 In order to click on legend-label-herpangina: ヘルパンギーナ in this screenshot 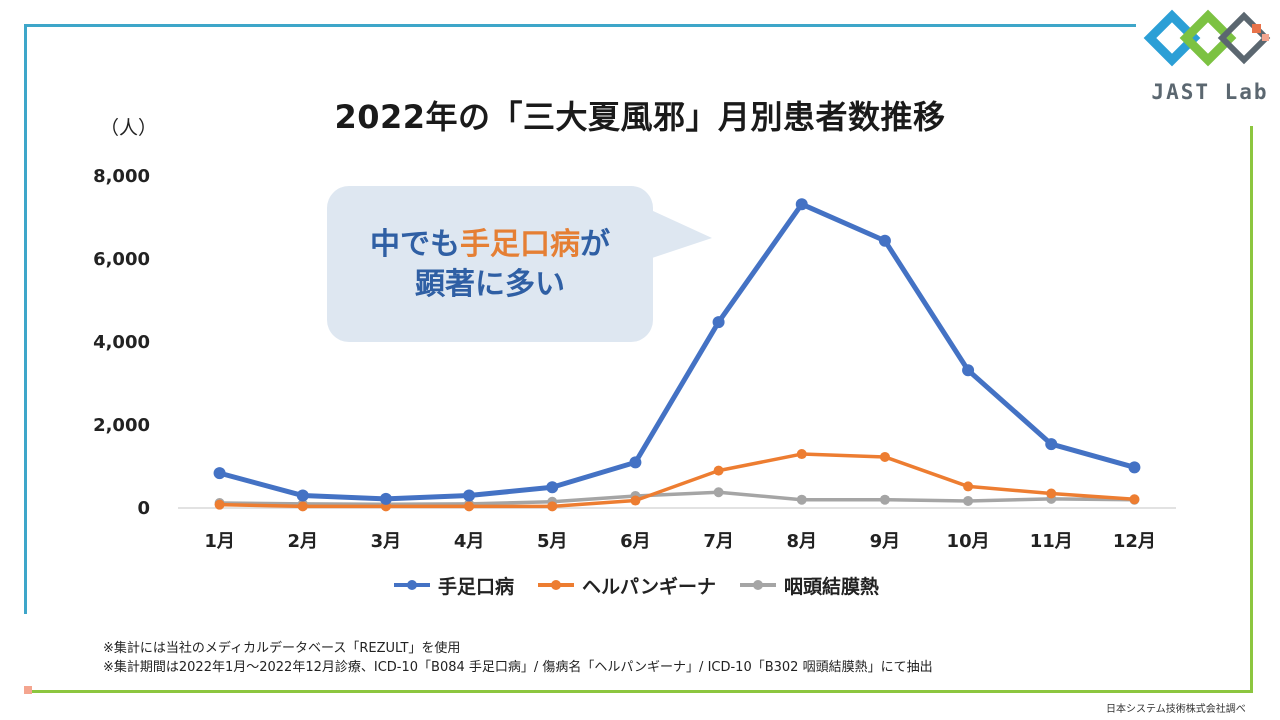, I will do `click(649, 586)`.